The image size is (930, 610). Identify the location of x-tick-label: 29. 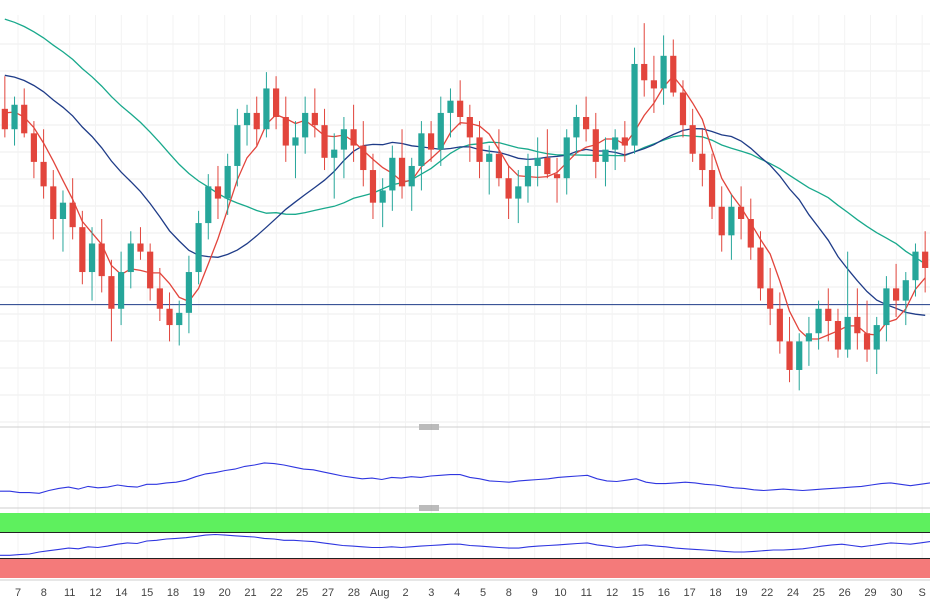
(870, 593).